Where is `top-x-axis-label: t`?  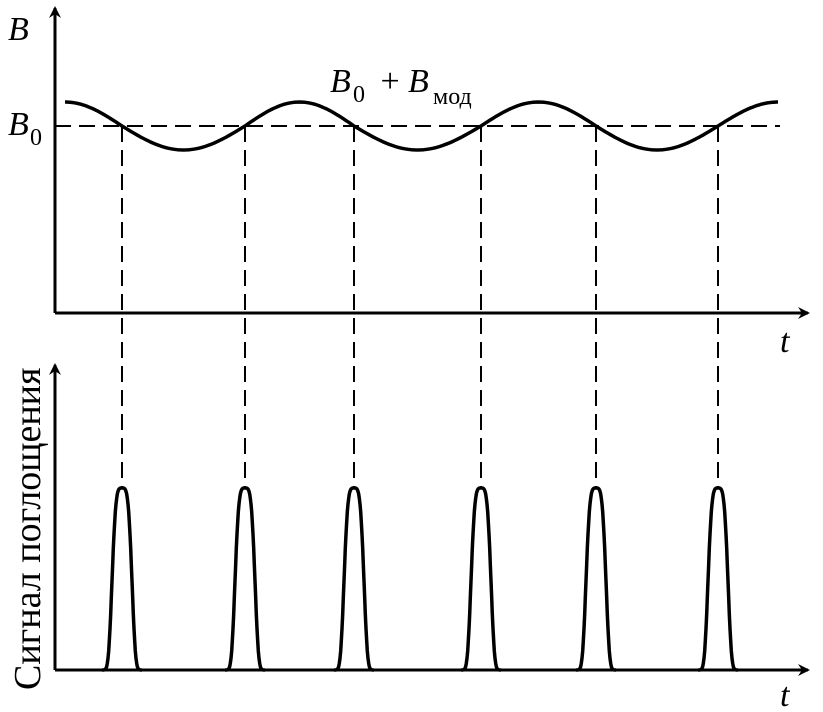
top-x-axis-label: t is located at coordinates (785, 341).